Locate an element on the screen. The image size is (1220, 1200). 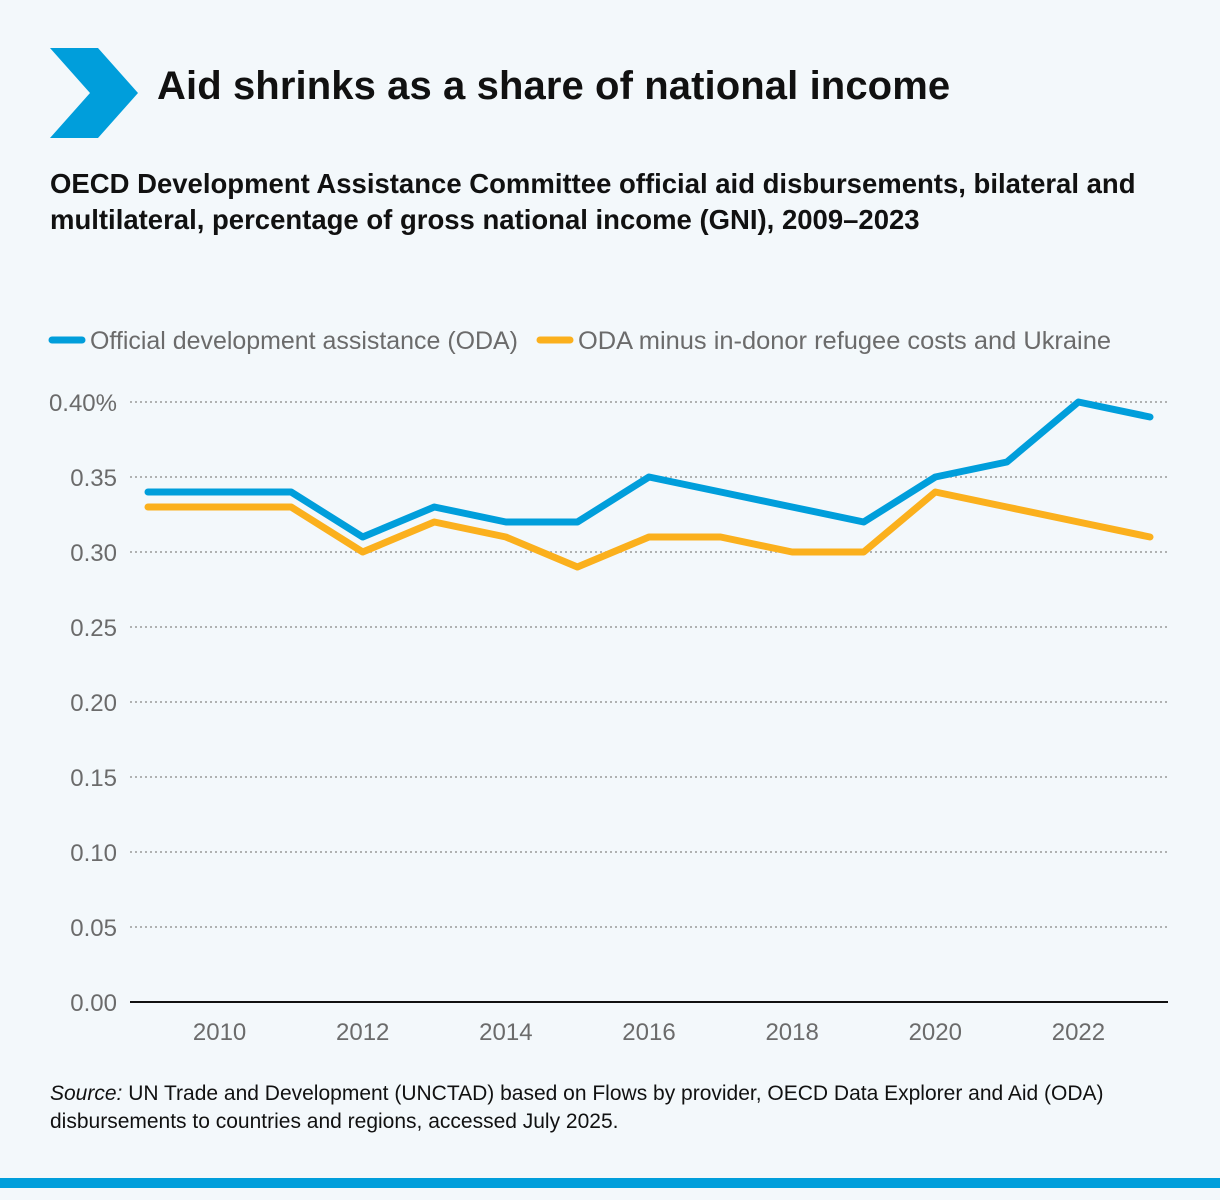
x-tick-label: 2018 is located at coordinates (791, 1032).